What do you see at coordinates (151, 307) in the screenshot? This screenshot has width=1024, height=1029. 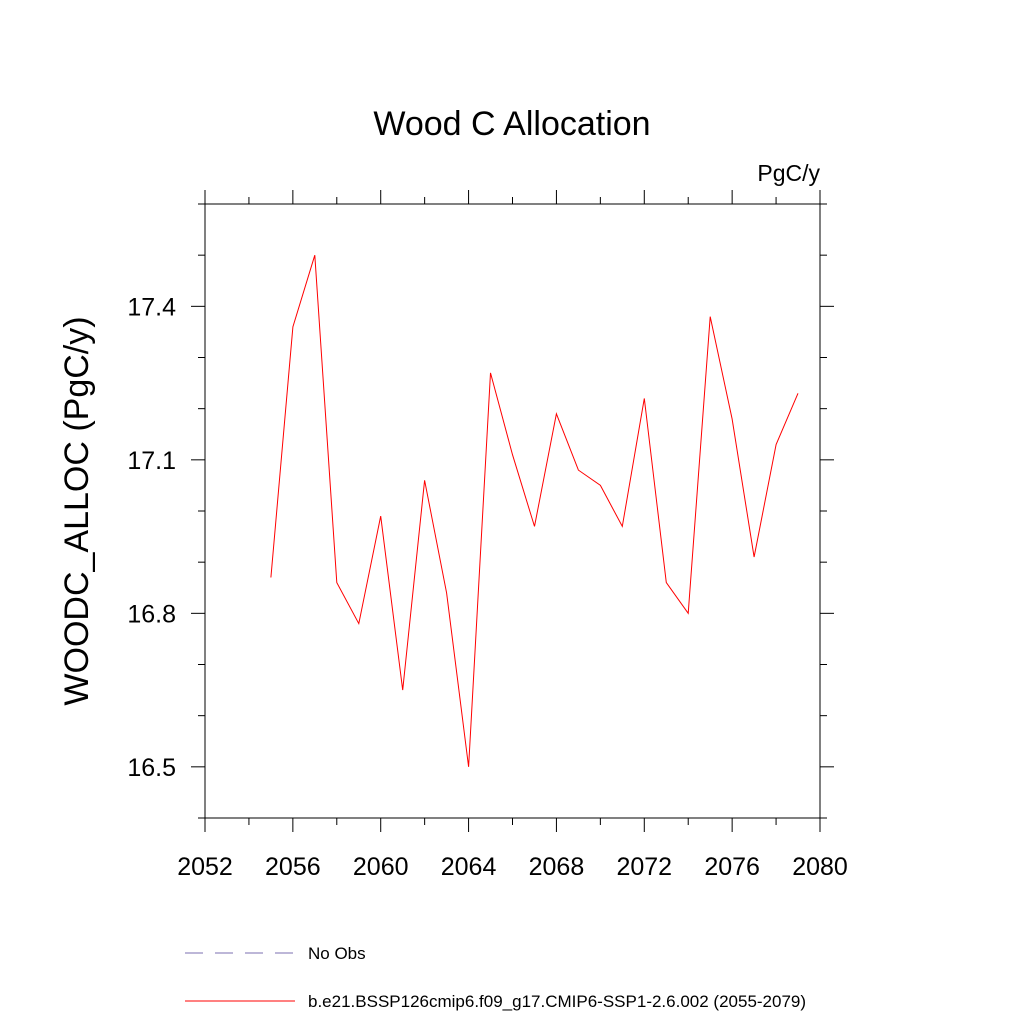 I see `y-tick-label: 17.4` at bounding box center [151, 307].